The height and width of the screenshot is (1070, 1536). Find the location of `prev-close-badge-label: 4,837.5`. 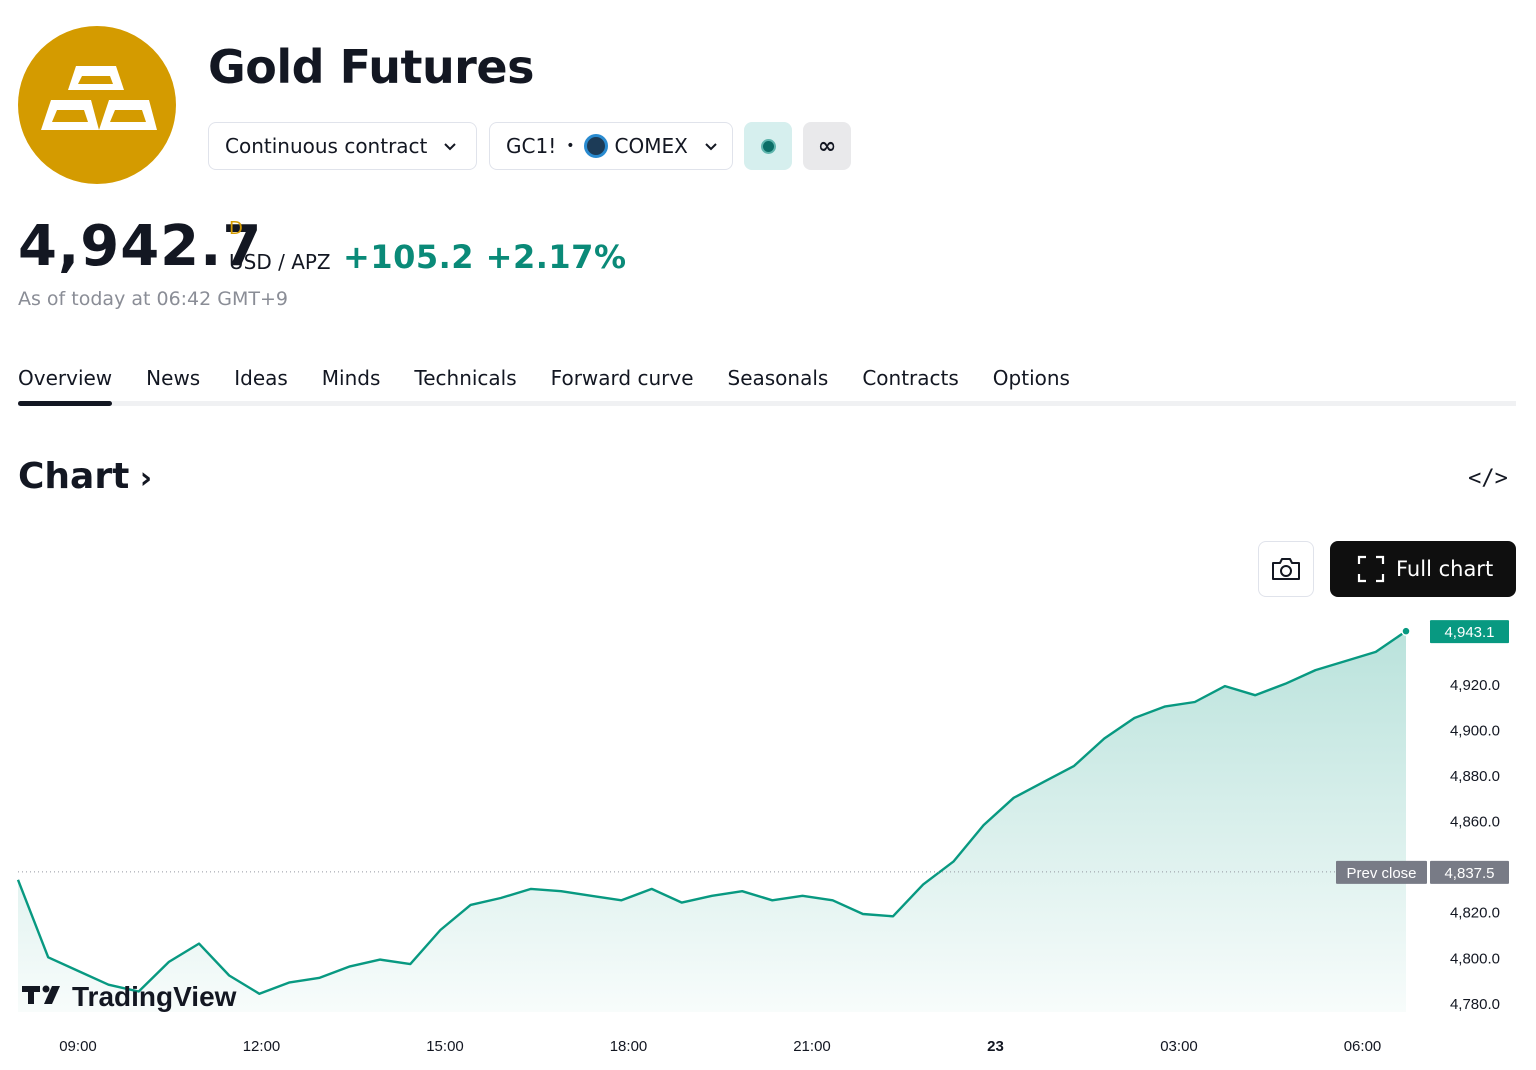

prev-close-badge-label: 4,837.5 is located at coordinates (1469, 873).